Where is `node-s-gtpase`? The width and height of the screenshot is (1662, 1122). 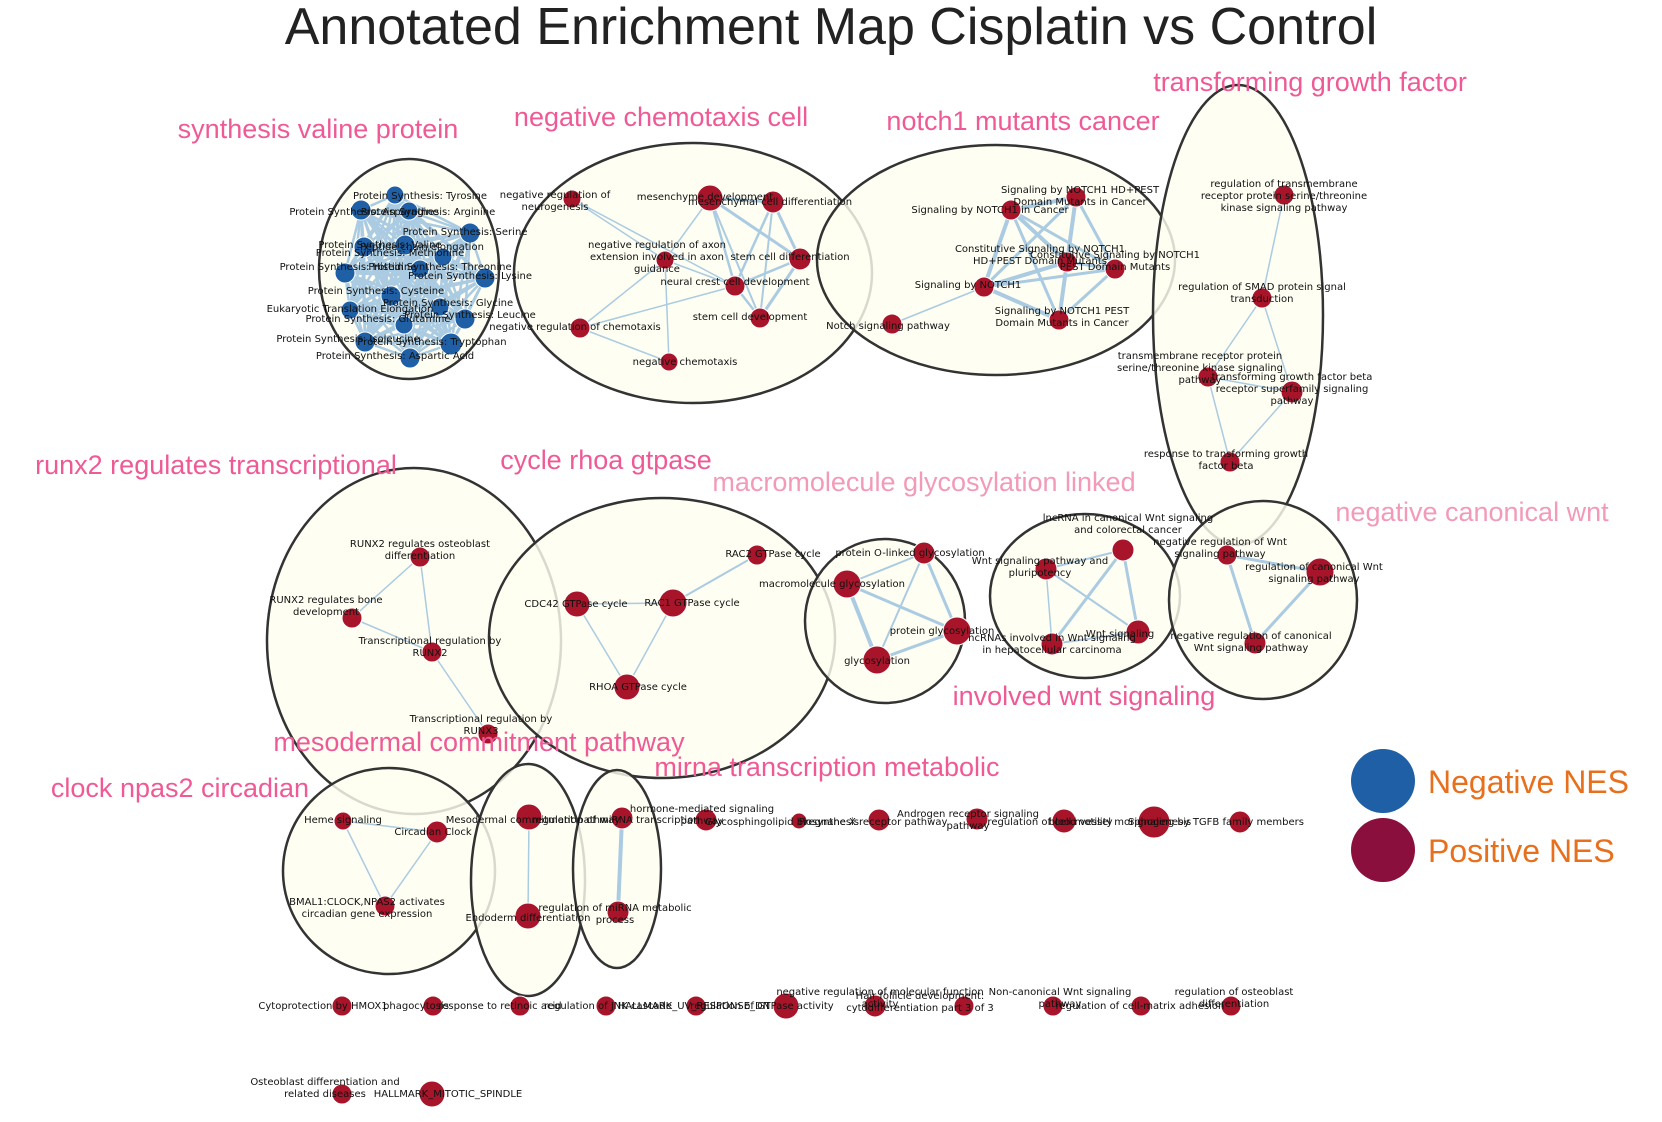
node-s-gtpase is located at coordinates (786, 1006).